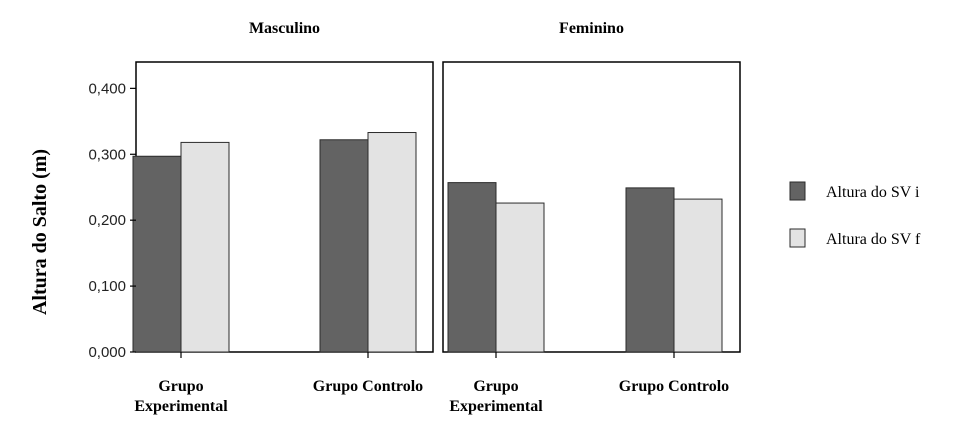 This screenshot has width=955, height=426. I want to click on y-tick-label: 0,400, so click(107, 88).